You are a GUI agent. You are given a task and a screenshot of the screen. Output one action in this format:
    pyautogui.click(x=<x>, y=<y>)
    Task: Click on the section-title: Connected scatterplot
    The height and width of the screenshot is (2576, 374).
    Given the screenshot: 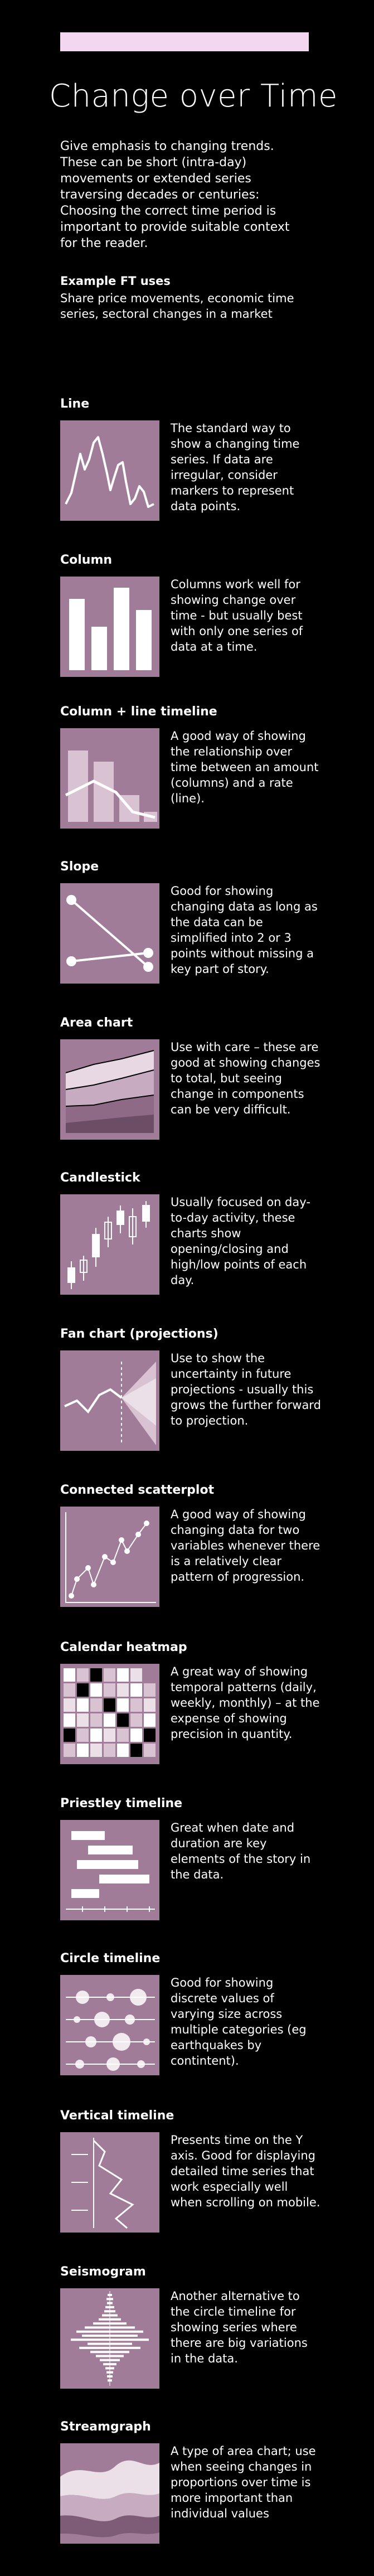 What is the action you would take?
    pyautogui.click(x=137, y=1490)
    